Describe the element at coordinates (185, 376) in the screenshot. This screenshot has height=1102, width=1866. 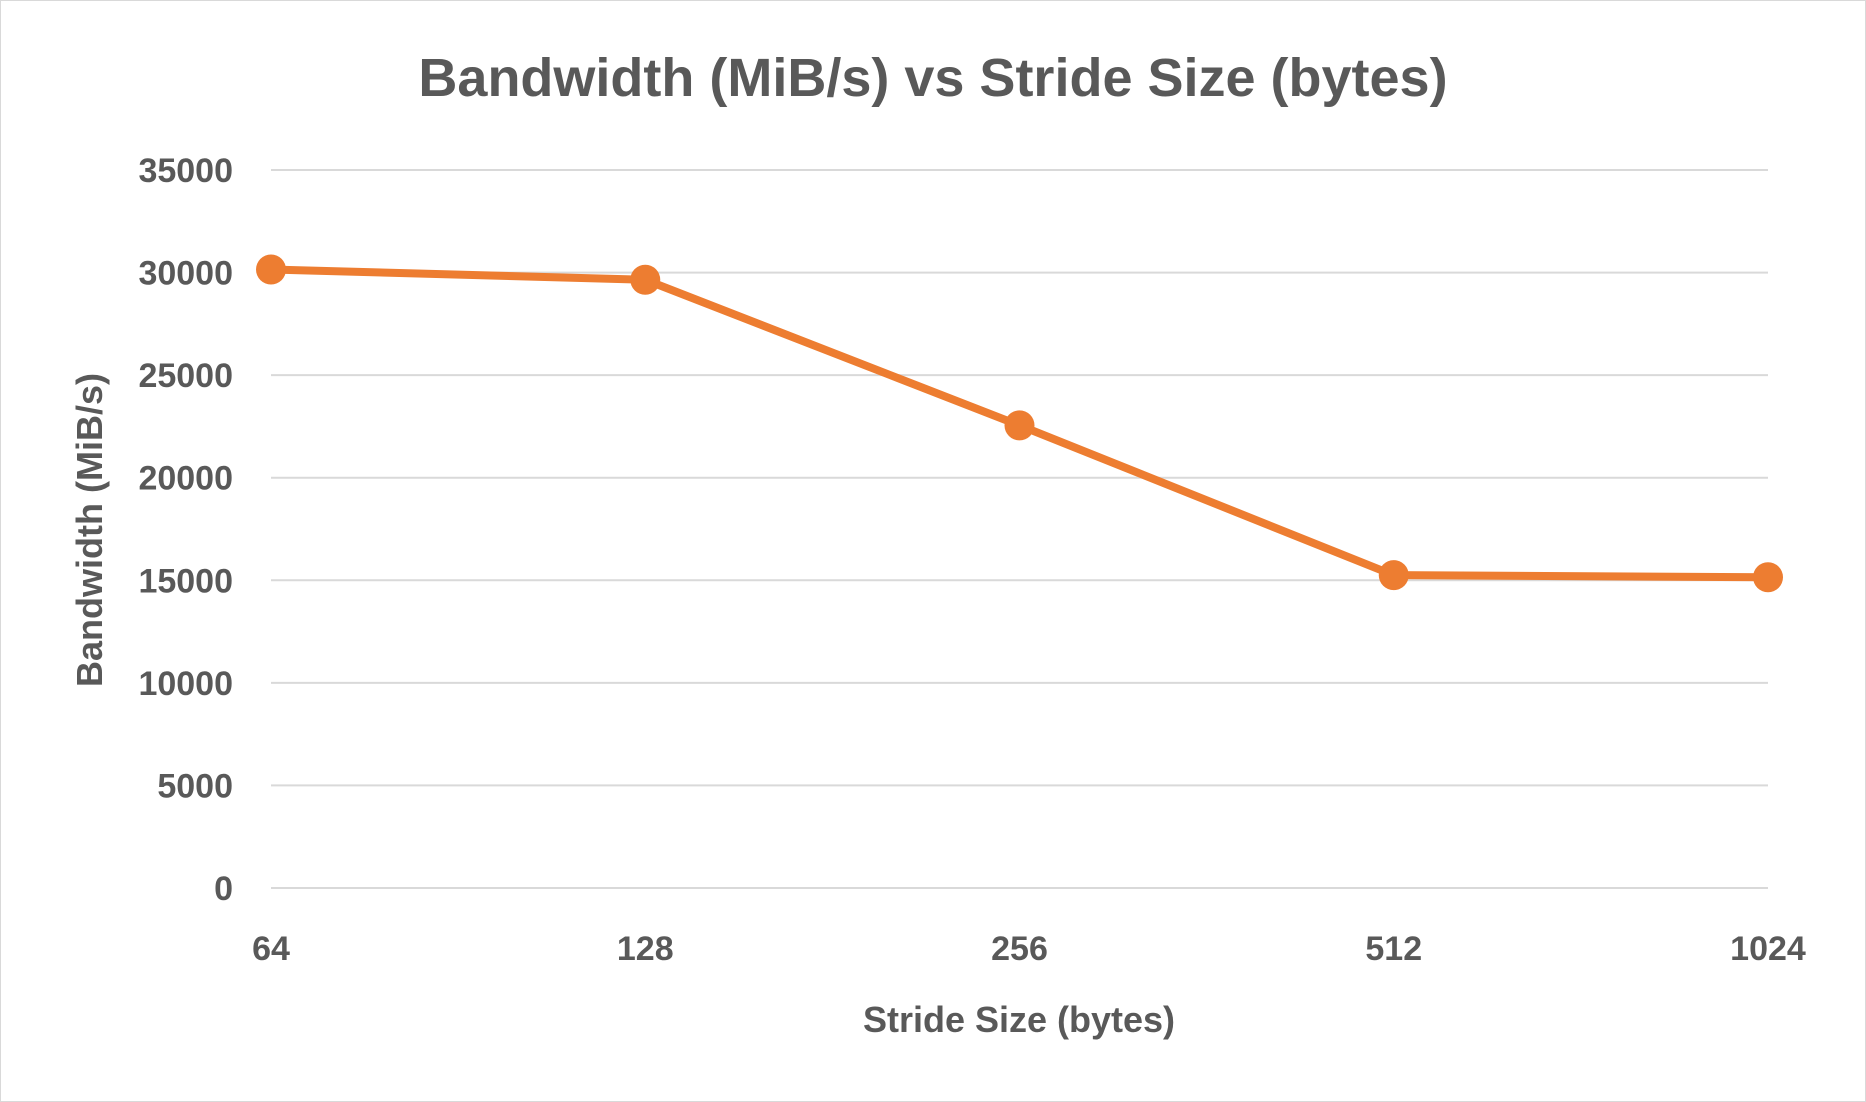
I see `y-tick-label: 25000` at that location.